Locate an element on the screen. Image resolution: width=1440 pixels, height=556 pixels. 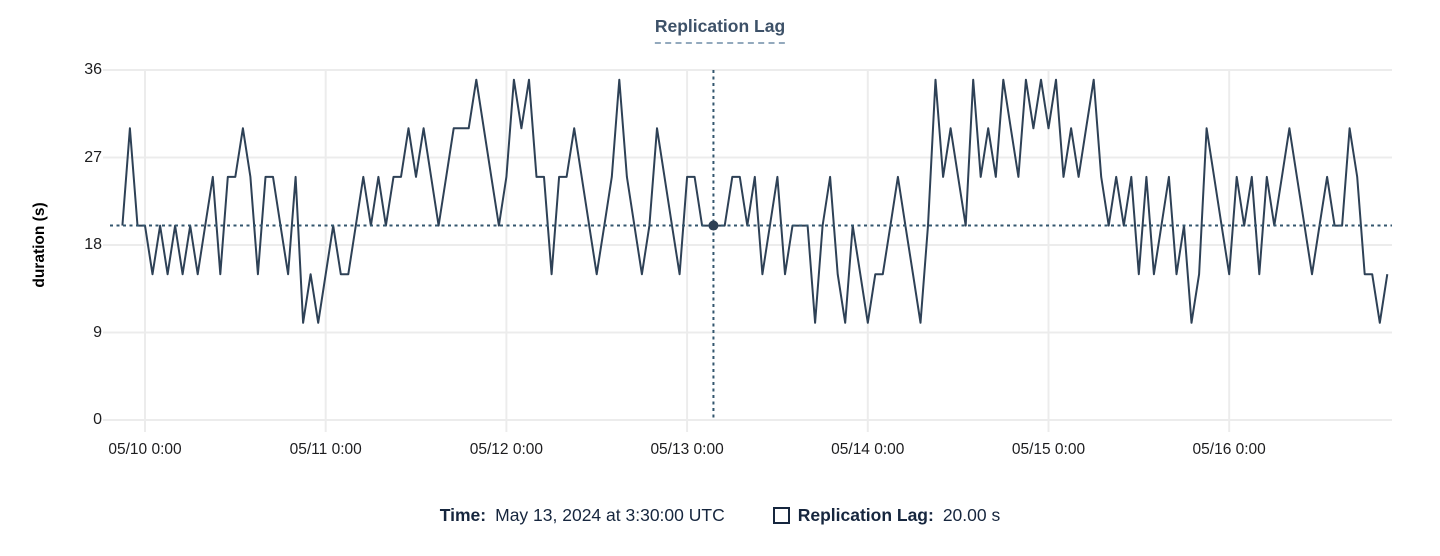
x-tick-label: 05/16 0:00 is located at coordinates (1229, 449).